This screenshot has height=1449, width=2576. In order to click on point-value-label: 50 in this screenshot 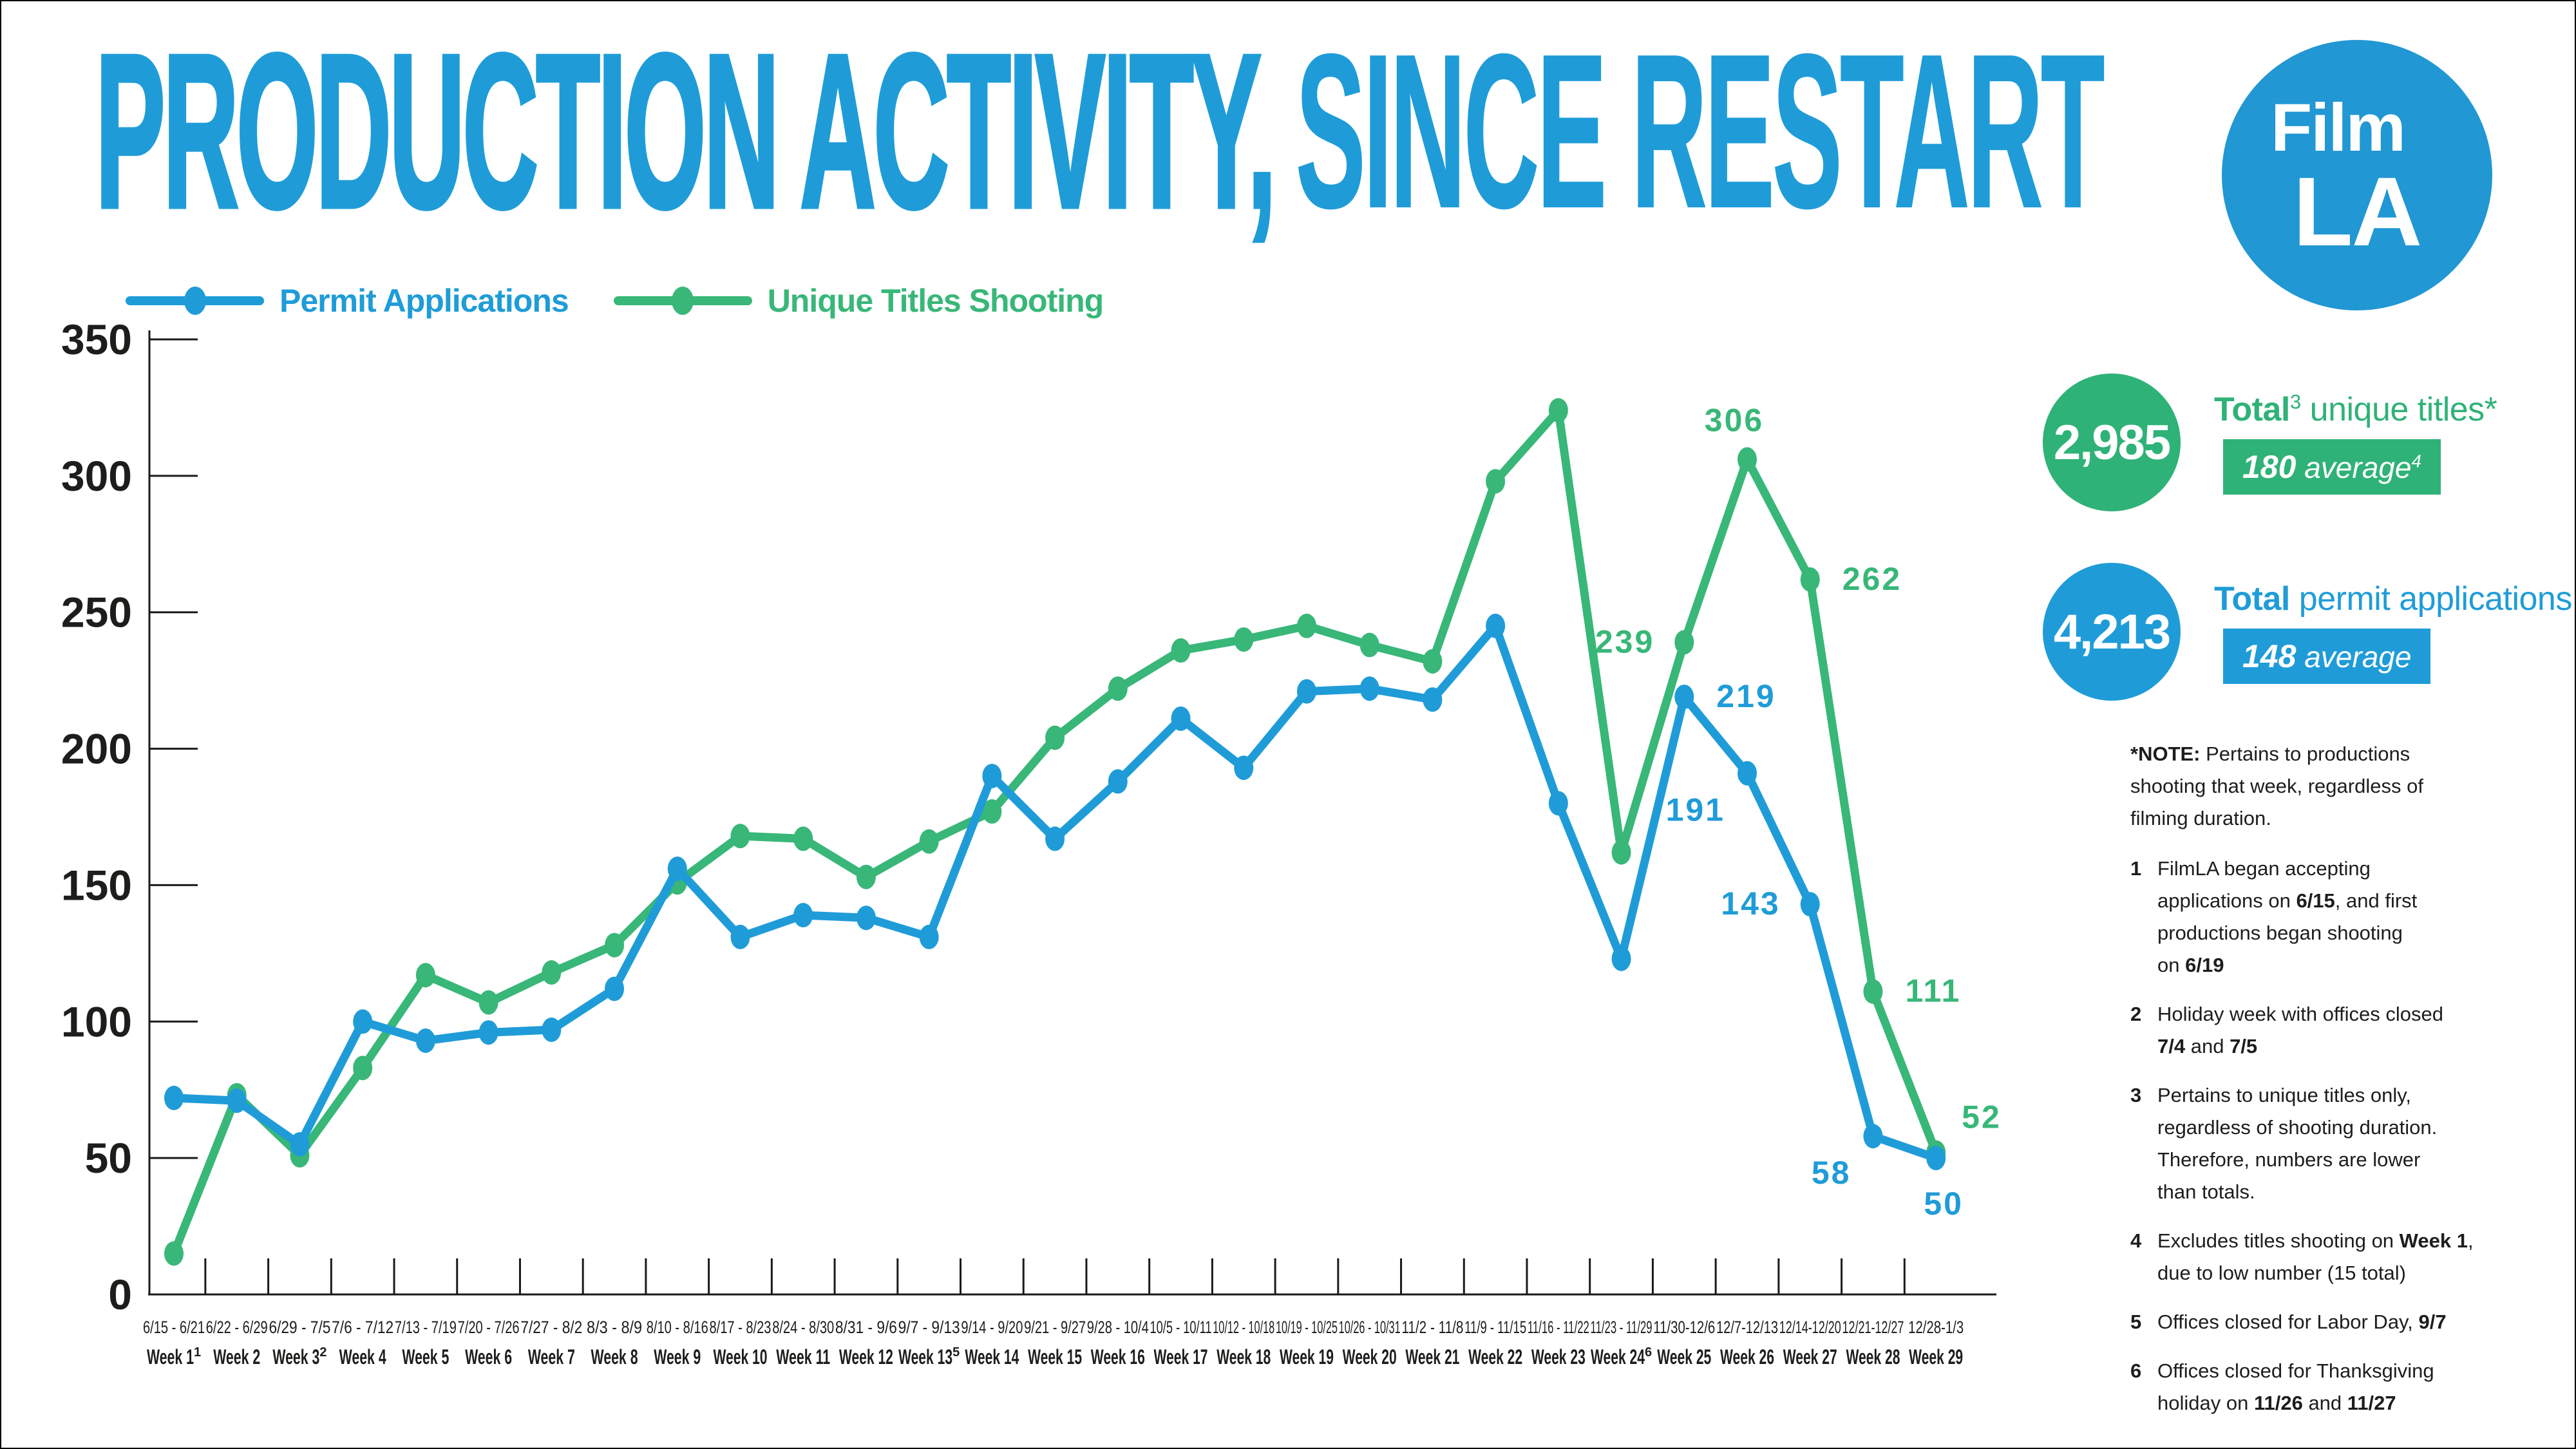, I will do `click(1944, 1204)`.